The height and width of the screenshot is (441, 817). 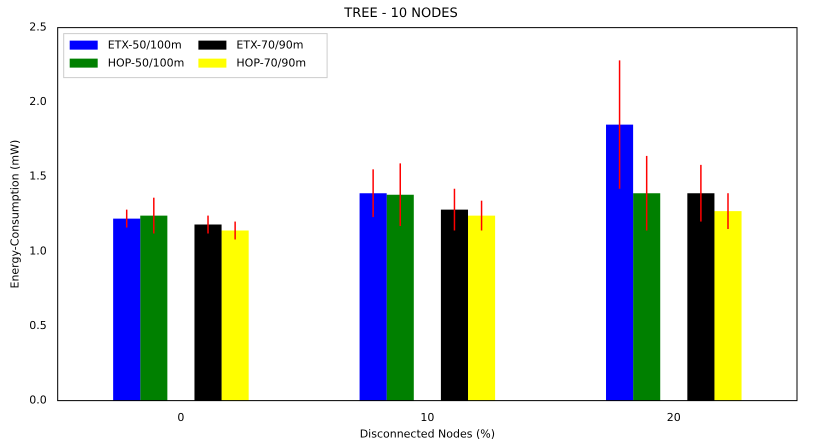 I want to click on y-tick-label: 1.5, so click(x=38, y=176).